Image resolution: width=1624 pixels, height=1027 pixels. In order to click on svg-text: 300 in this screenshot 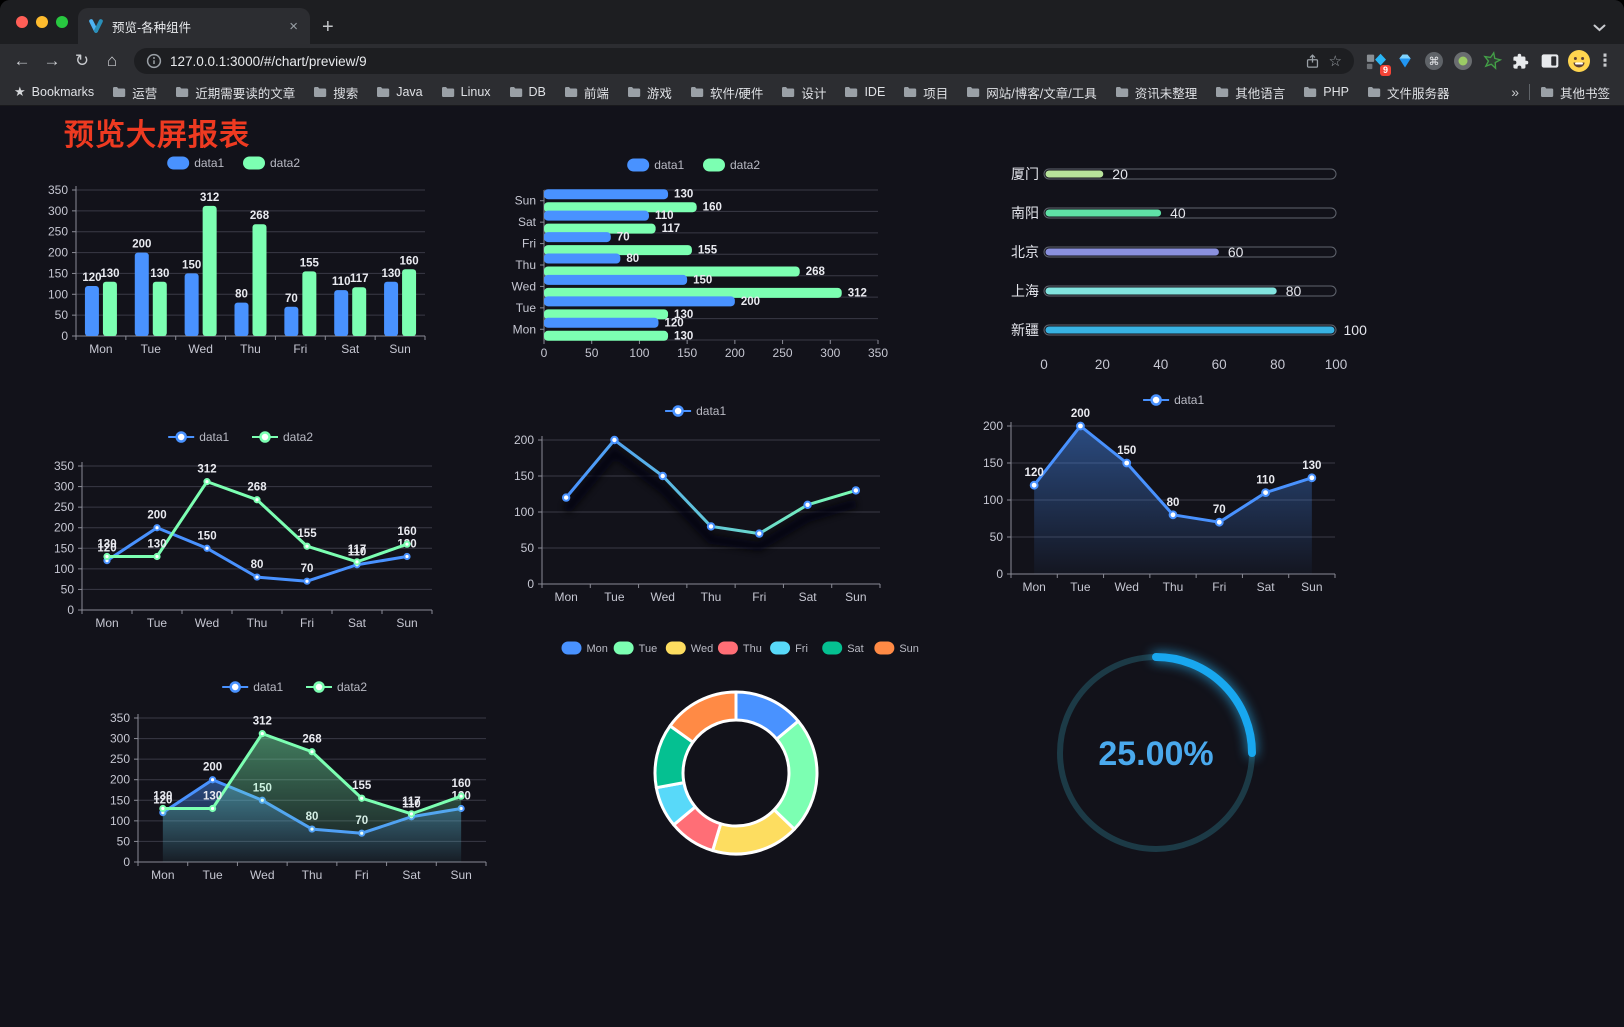, I will do `click(830, 353)`.